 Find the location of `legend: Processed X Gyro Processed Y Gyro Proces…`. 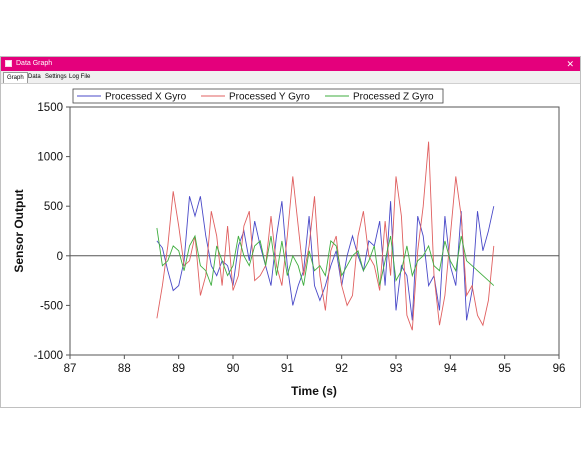

legend: Processed X Gyro Processed Y Gyro Proces… is located at coordinates (258, 96).